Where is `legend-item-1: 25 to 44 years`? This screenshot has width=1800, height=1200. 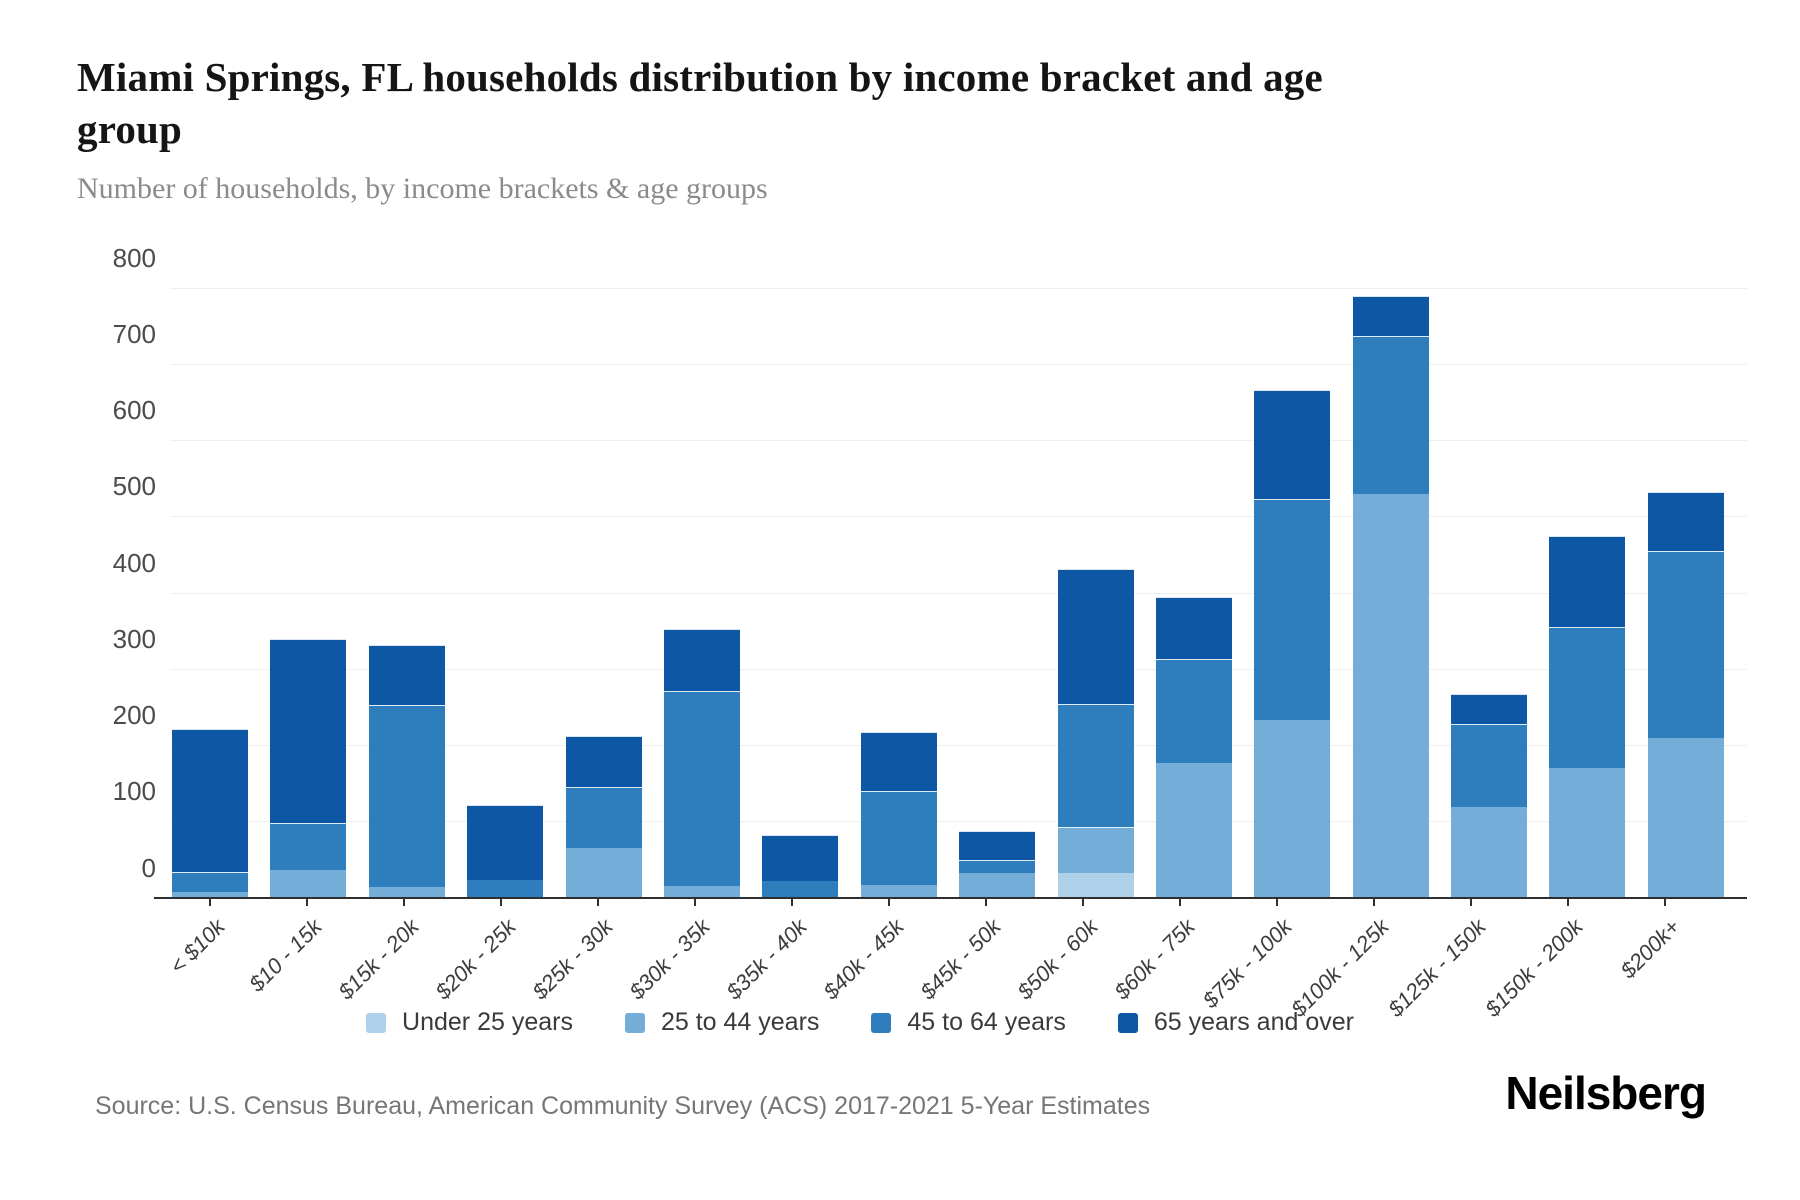
legend-item-1: 25 to 44 years is located at coordinates (722, 1022).